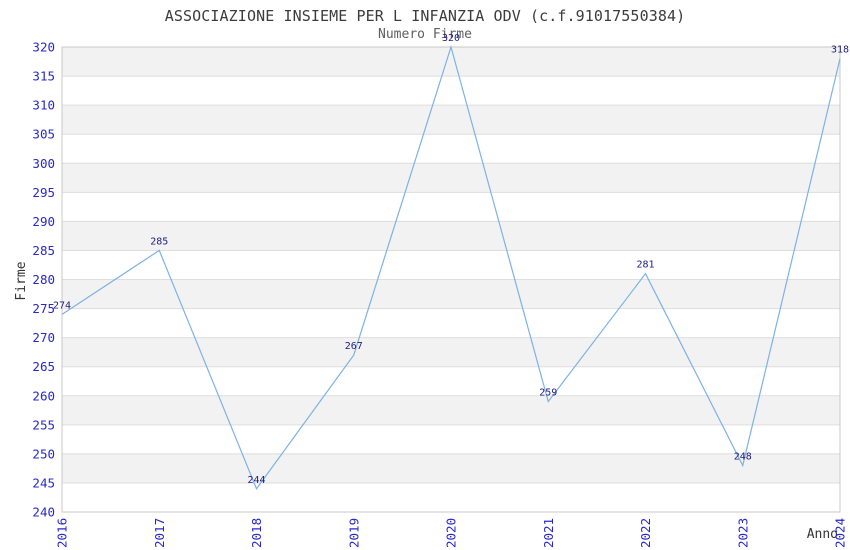  Describe the element at coordinates (548, 533) in the screenshot. I see `x-tick-label: 2021` at that location.